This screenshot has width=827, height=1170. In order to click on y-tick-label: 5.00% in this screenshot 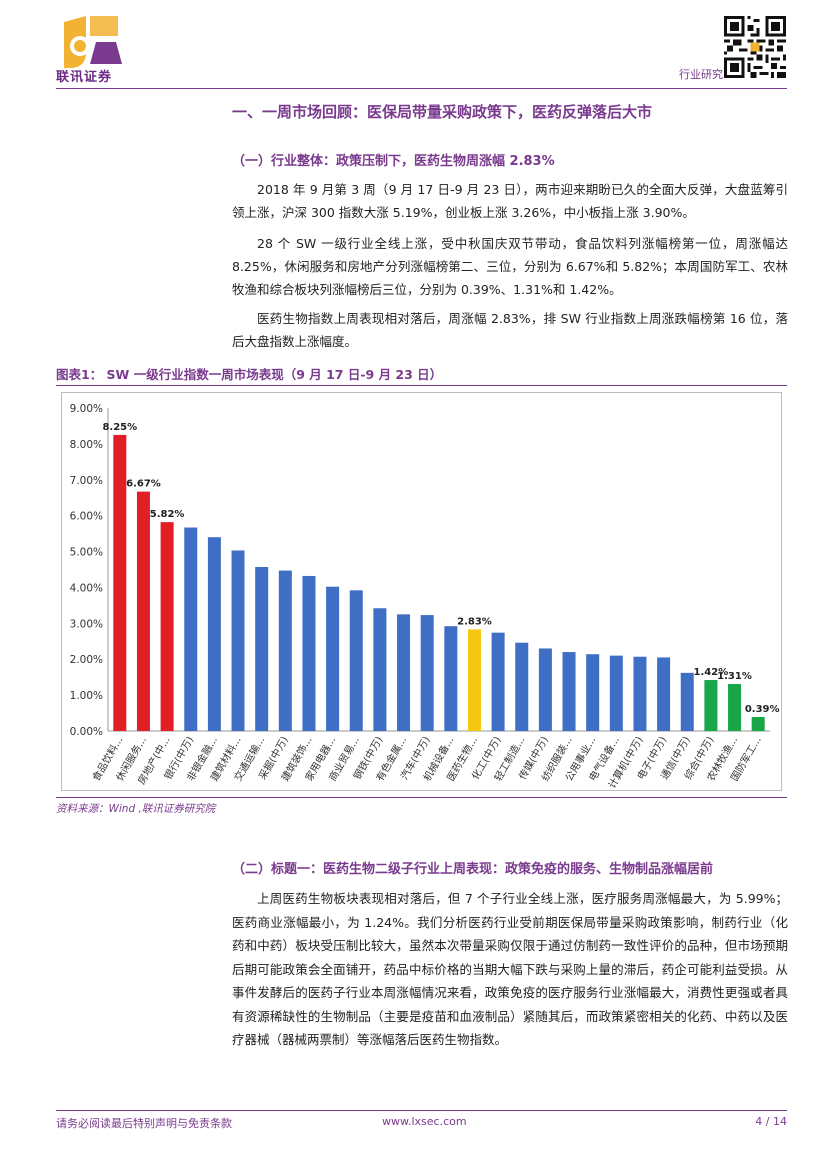, I will do `click(86, 553)`.